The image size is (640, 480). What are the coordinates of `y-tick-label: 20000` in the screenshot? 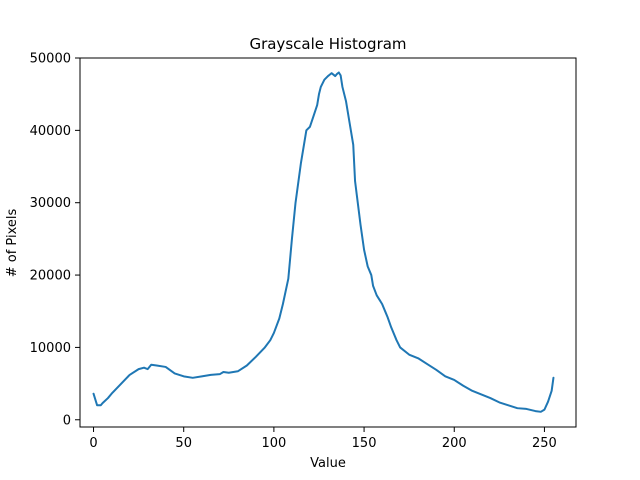 It's located at (50, 276).